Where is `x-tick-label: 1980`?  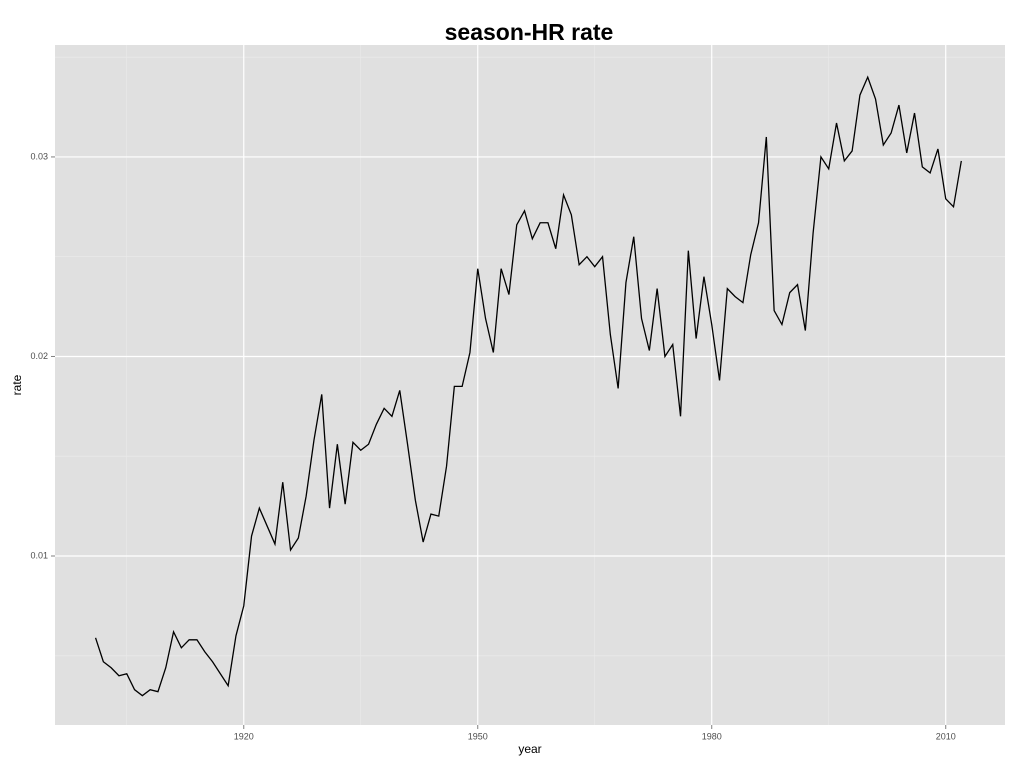
x-tick-label: 1980 is located at coordinates (712, 736).